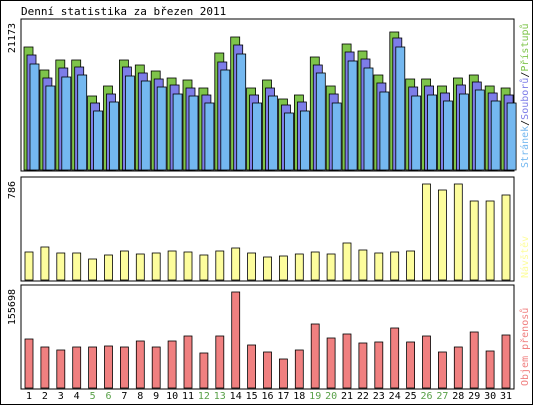  What do you see at coordinates (236, 396) in the screenshot?
I see `x-tick-label: 14` at bounding box center [236, 396].